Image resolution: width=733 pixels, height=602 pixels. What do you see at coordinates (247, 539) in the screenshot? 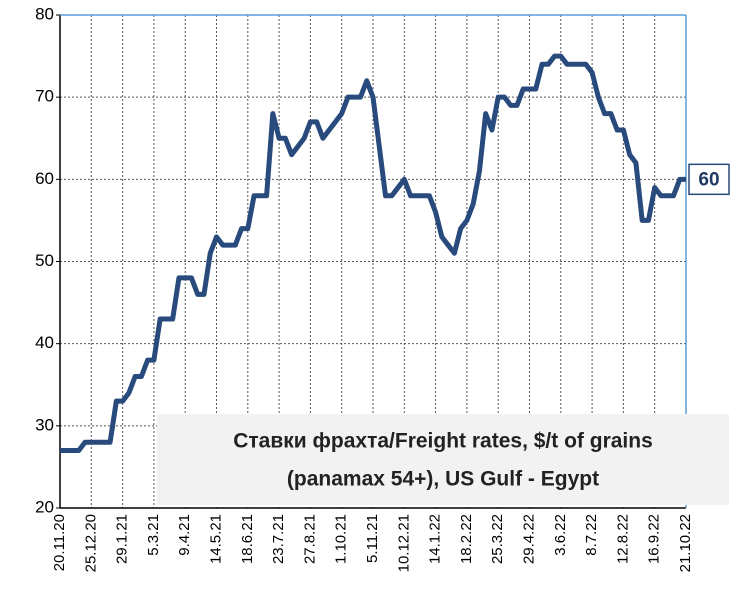
I see `x-tick-label: 18.6.21` at bounding box center [247, 539].